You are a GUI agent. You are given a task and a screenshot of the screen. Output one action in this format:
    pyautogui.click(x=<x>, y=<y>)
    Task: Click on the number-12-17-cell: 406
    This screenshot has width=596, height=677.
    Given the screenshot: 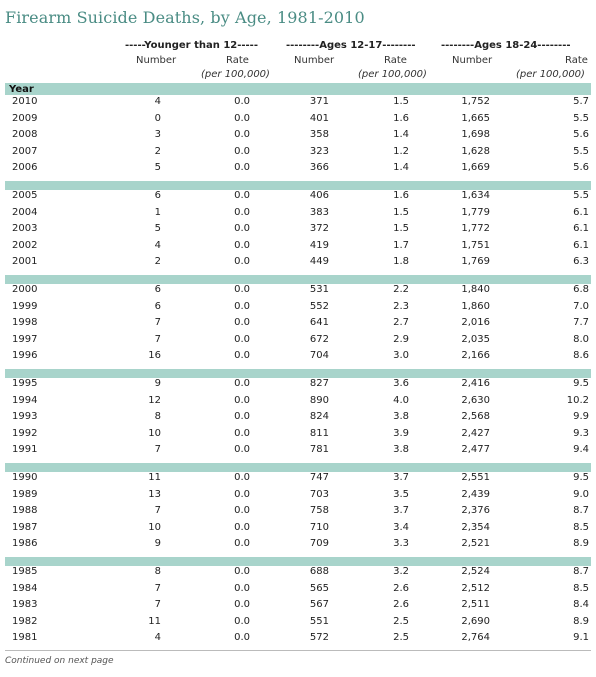 What is the action you would take?
    pyautogui.click(x=319, y=195)
    